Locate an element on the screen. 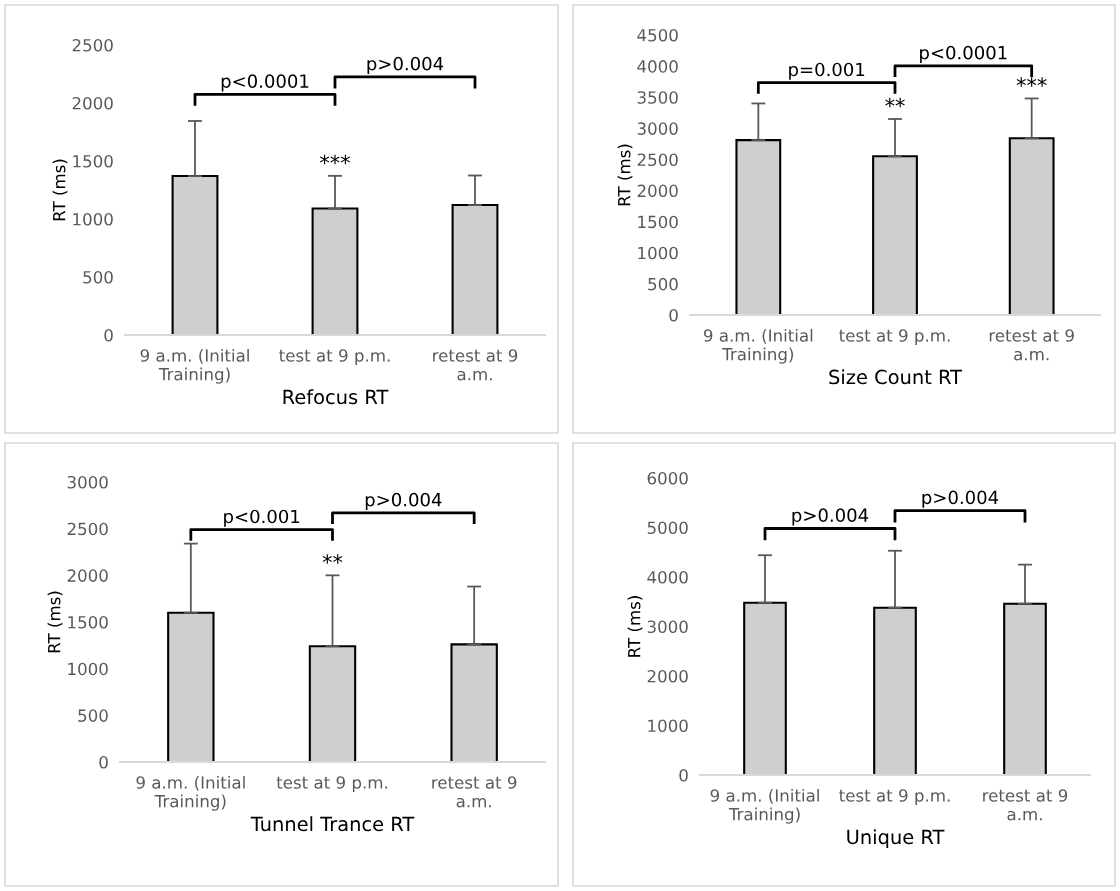  y-tick-label: 4500 is located at coordinates (657, 35).